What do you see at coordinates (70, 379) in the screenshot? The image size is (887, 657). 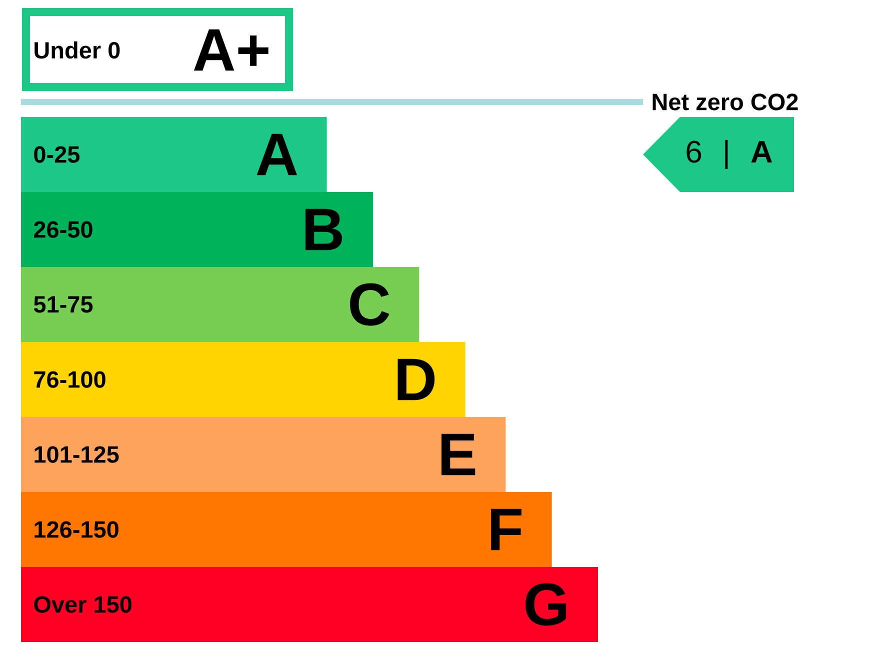 I see `y-tick-label: 76-100` at bounding box center [70, 379].